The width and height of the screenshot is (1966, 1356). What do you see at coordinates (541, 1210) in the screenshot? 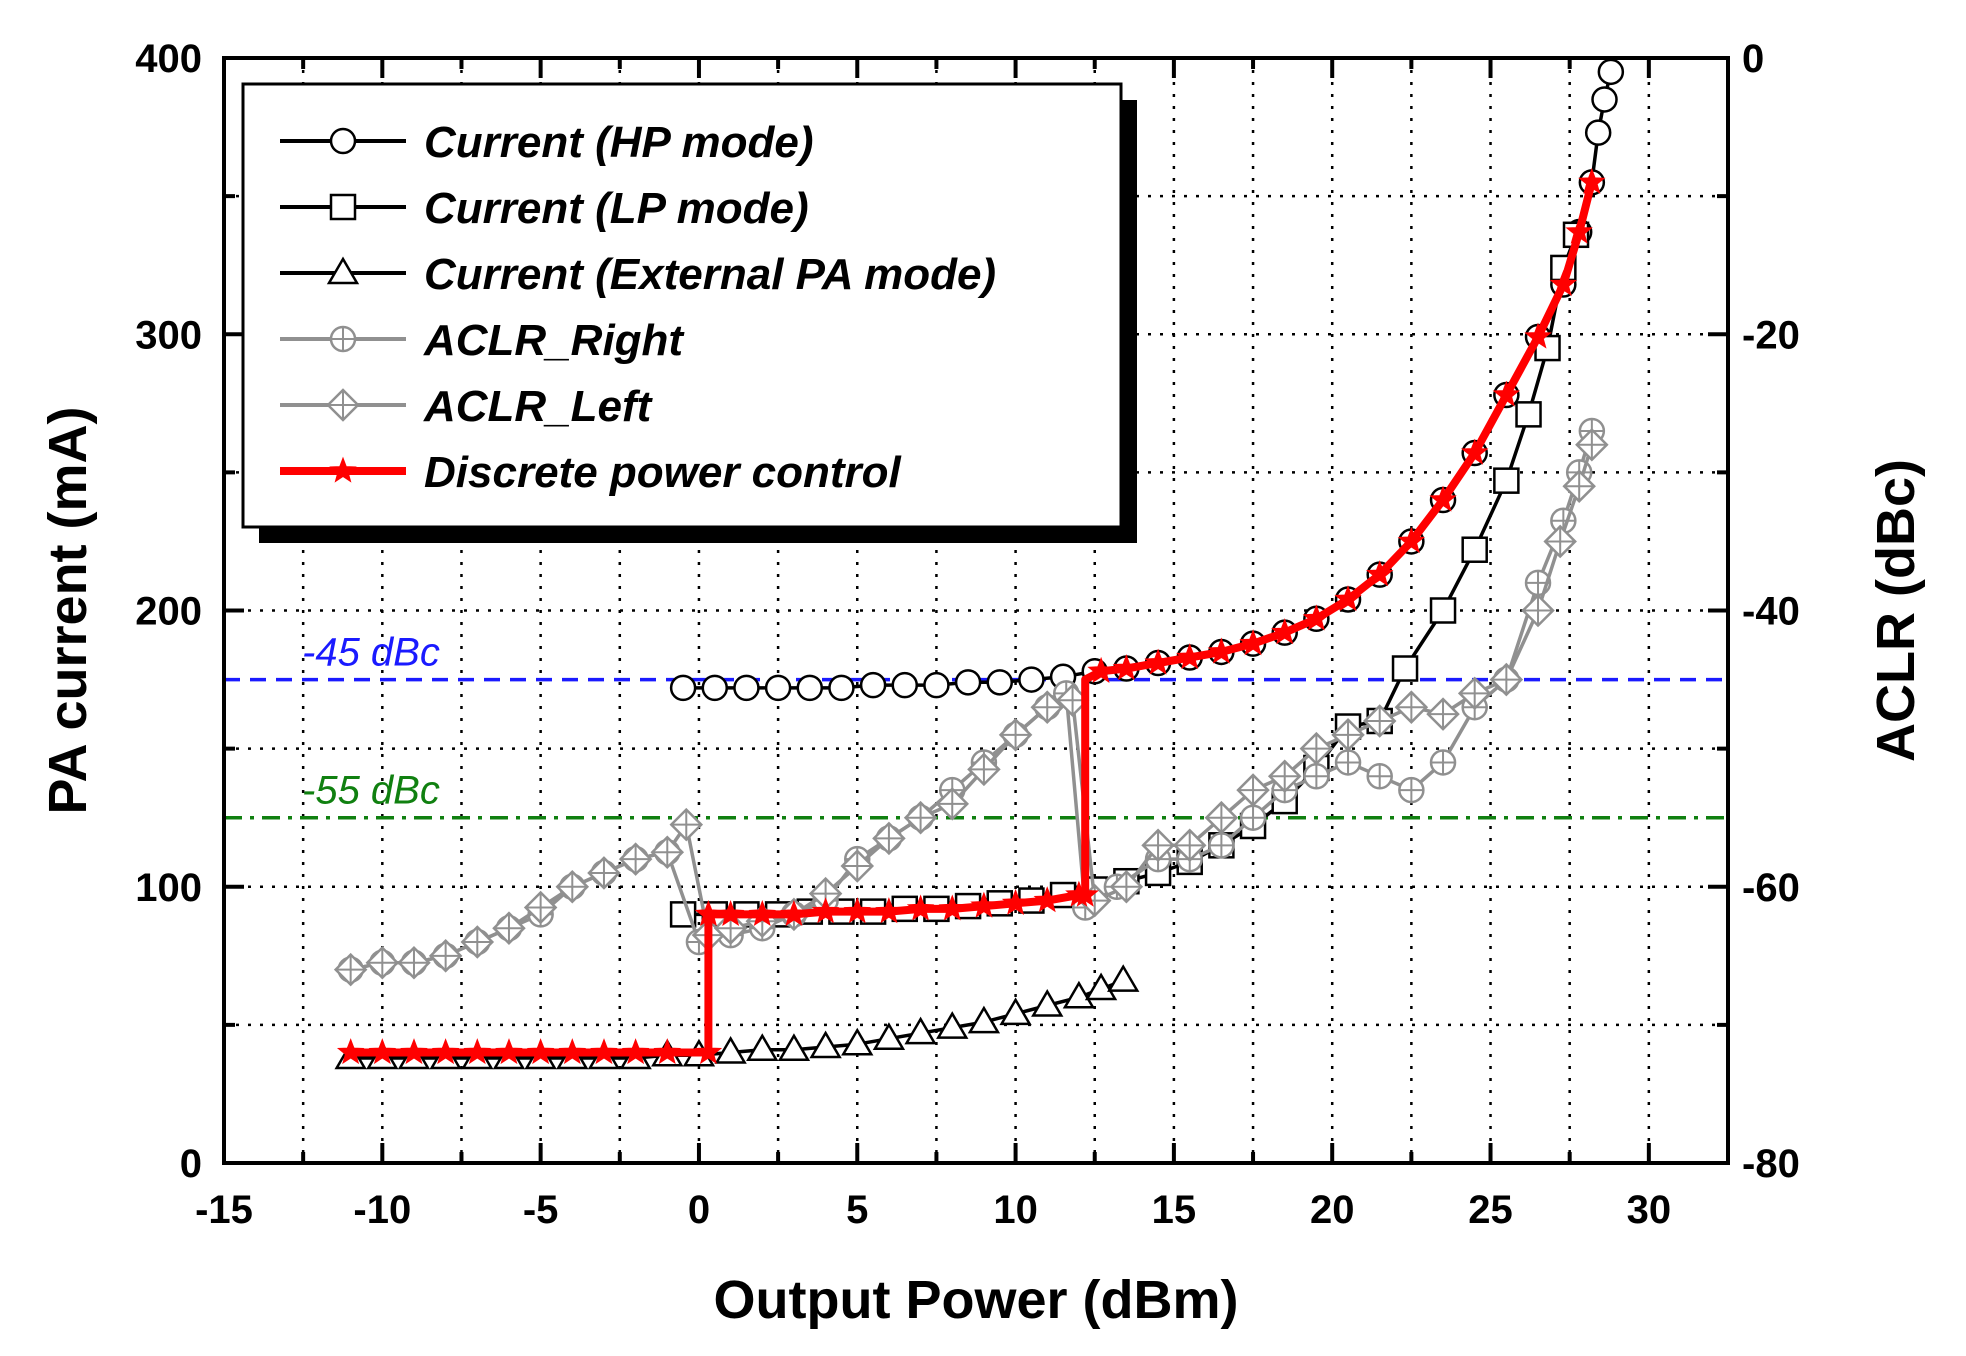
I see `x-tick-label: -5` at bounding box center [541, 1210].